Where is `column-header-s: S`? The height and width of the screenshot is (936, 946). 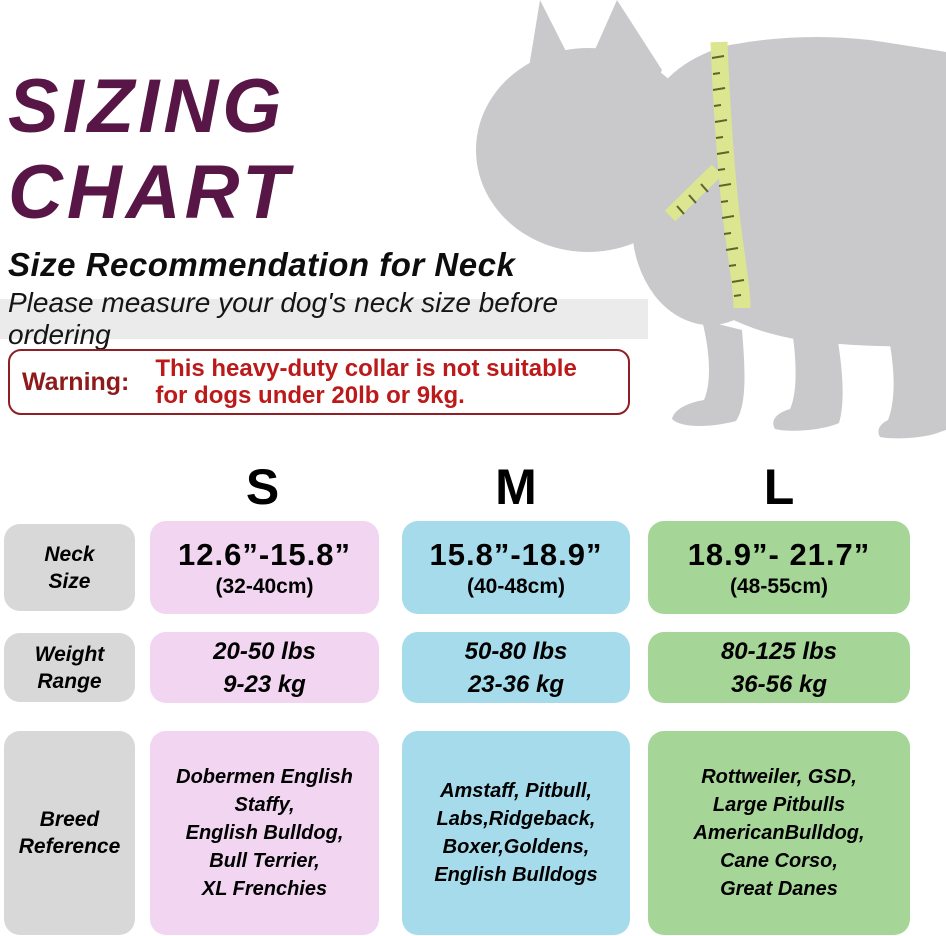 column-header-s: S is located at coordinates (262, 487).